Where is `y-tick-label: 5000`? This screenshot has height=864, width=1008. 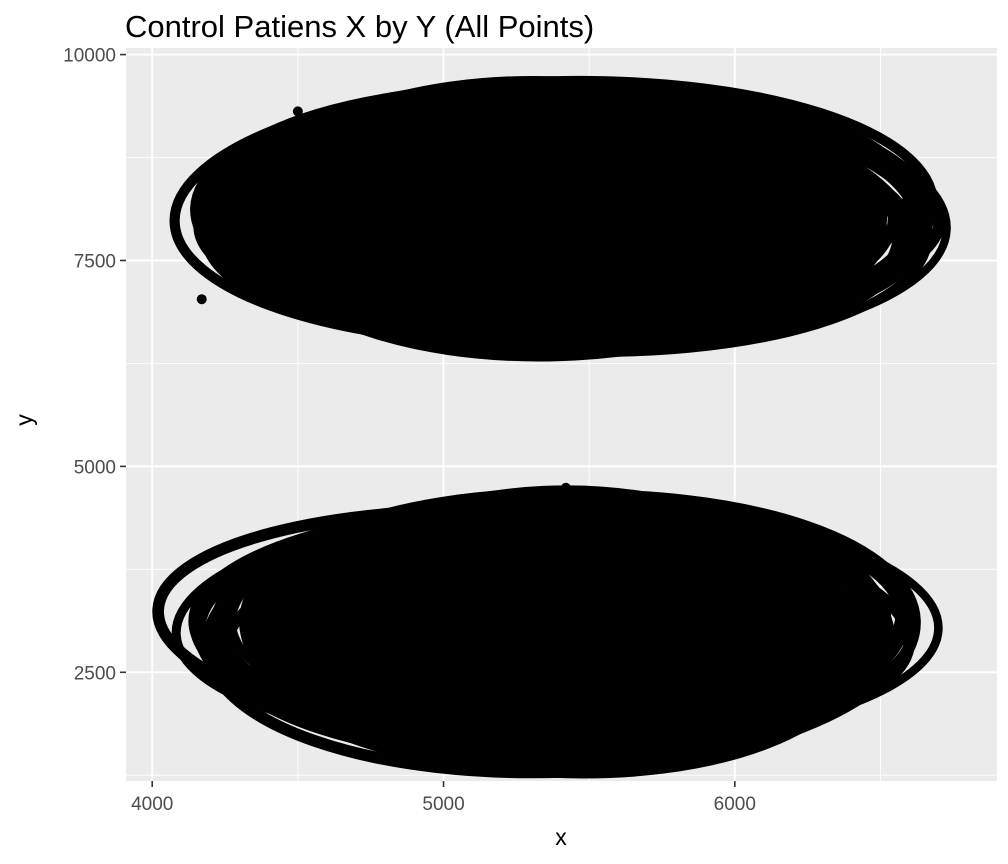
y-tick-label: 5000 is located at coordinates (95, 467).